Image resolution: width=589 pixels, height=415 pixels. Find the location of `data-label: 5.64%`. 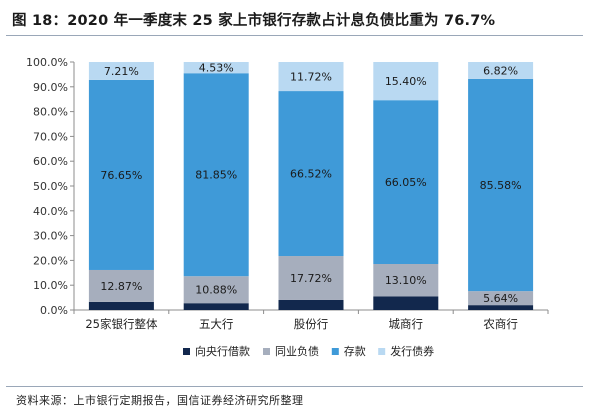

data-label: 5.64% is located at coordinates (500, 298).